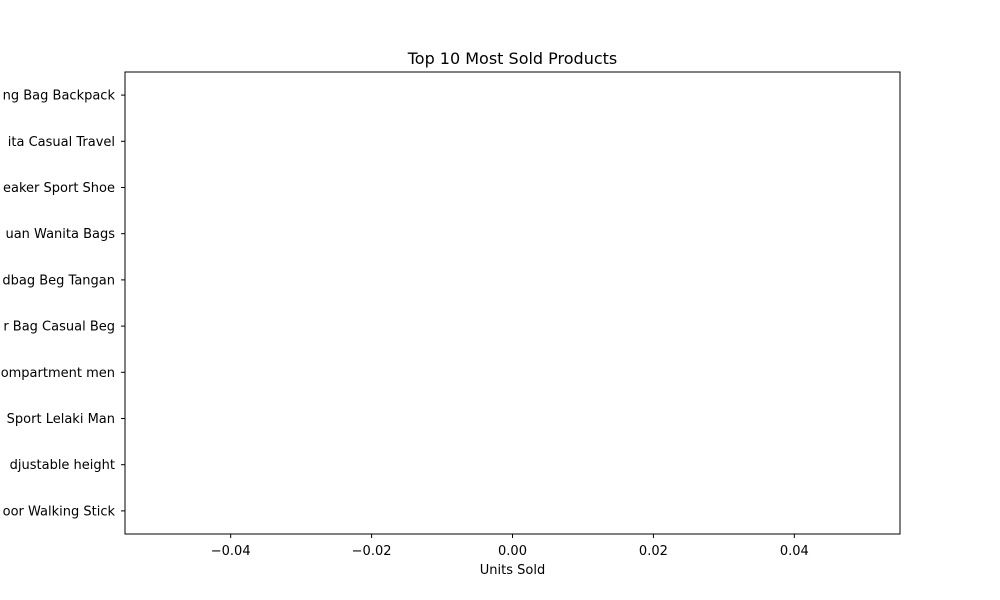 The height and width of the screenshot is (600, 1000). Describe the element at coordinates (58, 280) in the screenshot. I see `y-tick-label: dbag Beg Tangan` at that location.